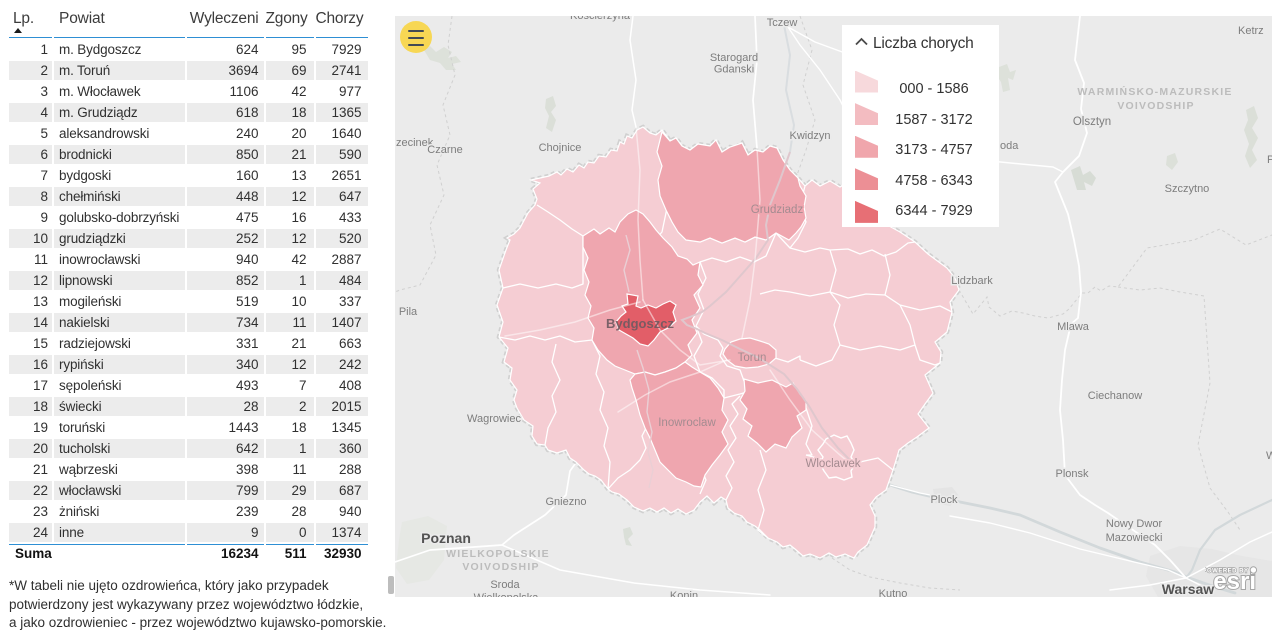 This screenshot has height=633, width=1272. What do you see at coordinates (498, 554) in the screenshot?
I see `svg-text: WIELKOPOLSKIE` at bounding box center [498, 554].